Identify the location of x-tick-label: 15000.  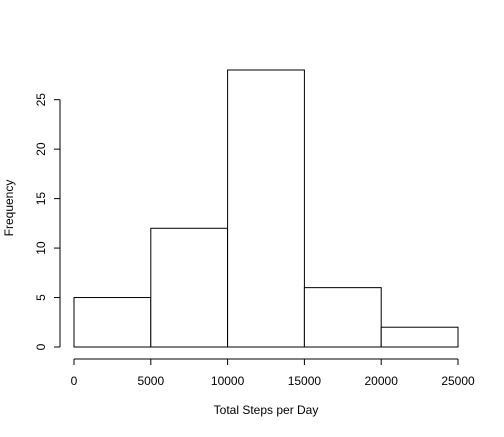
(305, 381).